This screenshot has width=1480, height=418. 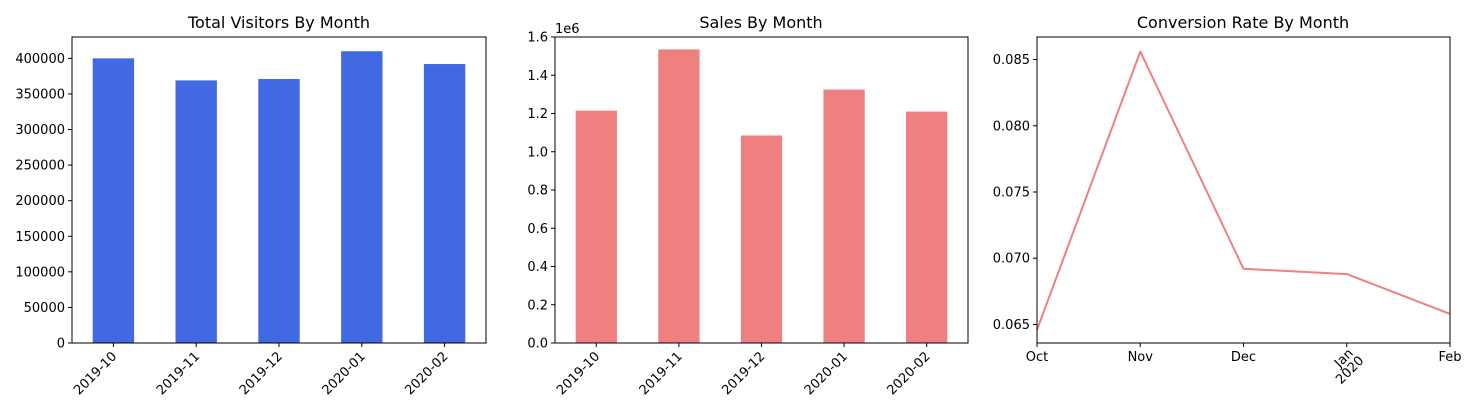 What do you see at coordinates (40, 166) in the screenshot?
I see `visitors-y-tick-label: 250000` at bounding box center [40, 166].